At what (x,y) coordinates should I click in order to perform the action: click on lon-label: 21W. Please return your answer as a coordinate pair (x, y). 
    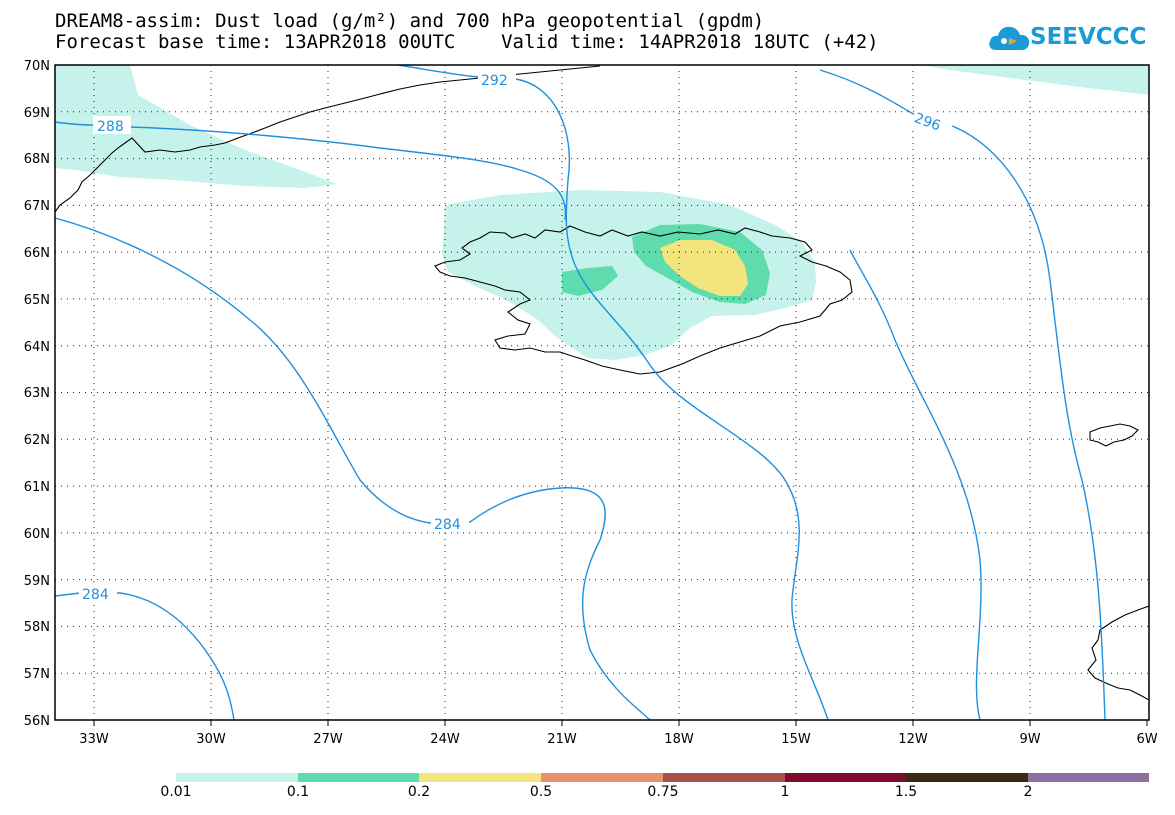
    Looking at the image, I should click on (562, 739).